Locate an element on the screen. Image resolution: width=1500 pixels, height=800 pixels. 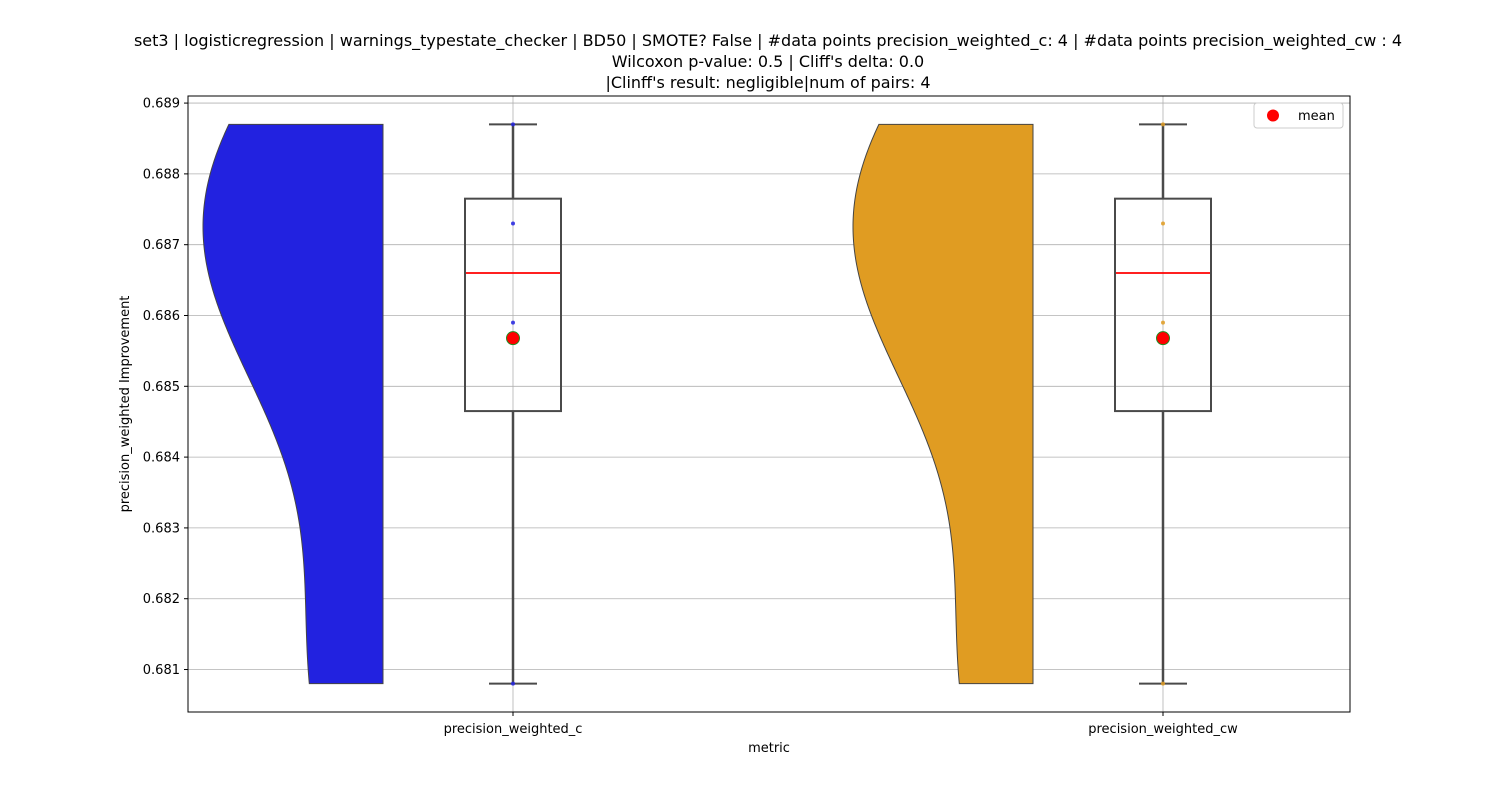
x-tick-label: precision_weighted_cw is located at coordinates (1163, 729).